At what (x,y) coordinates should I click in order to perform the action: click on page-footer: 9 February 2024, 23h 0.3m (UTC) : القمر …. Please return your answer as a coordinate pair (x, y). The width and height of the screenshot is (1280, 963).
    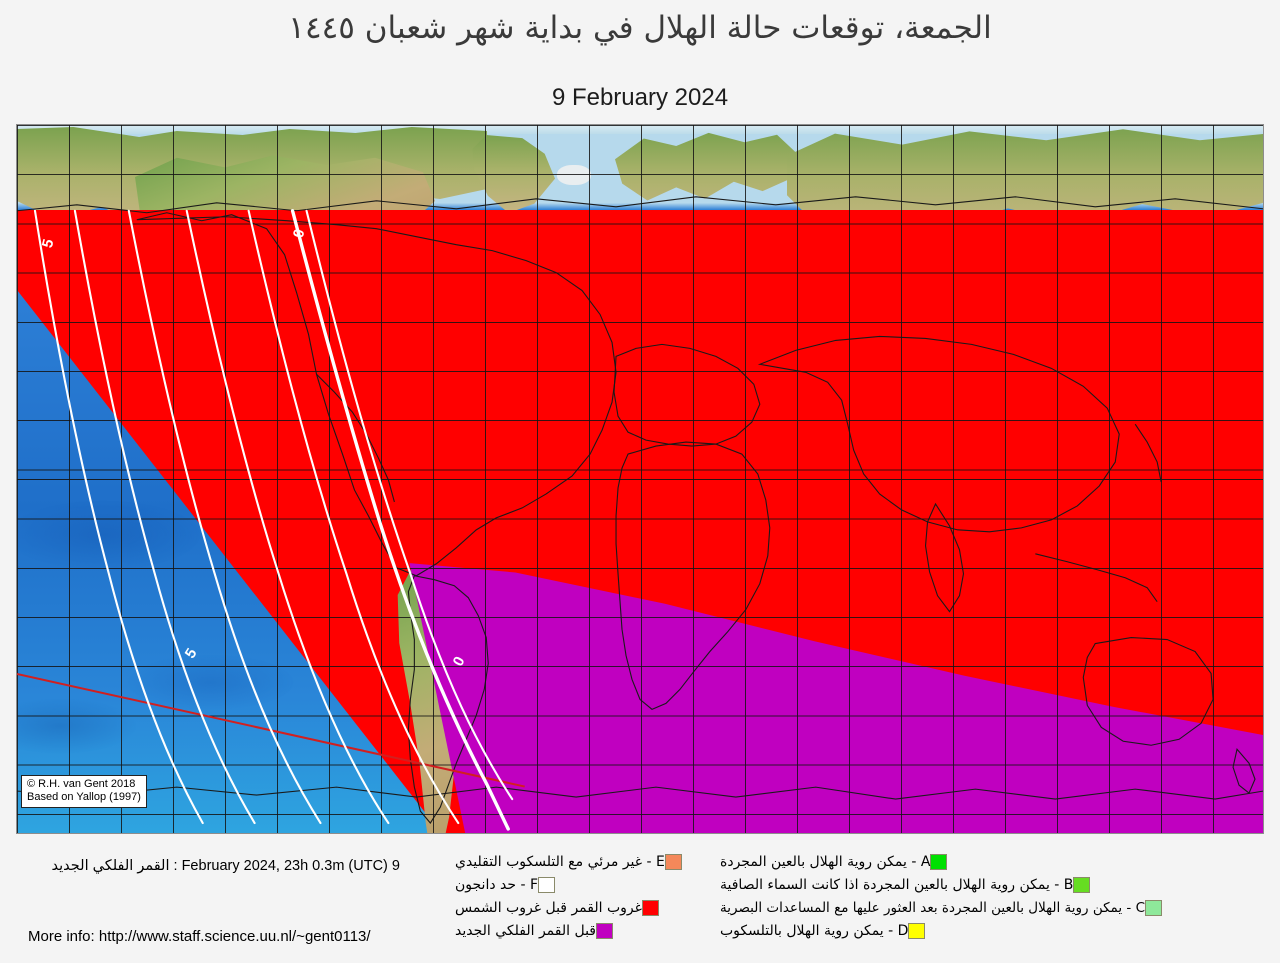
    Looking at the image, I should click on (640, 901).